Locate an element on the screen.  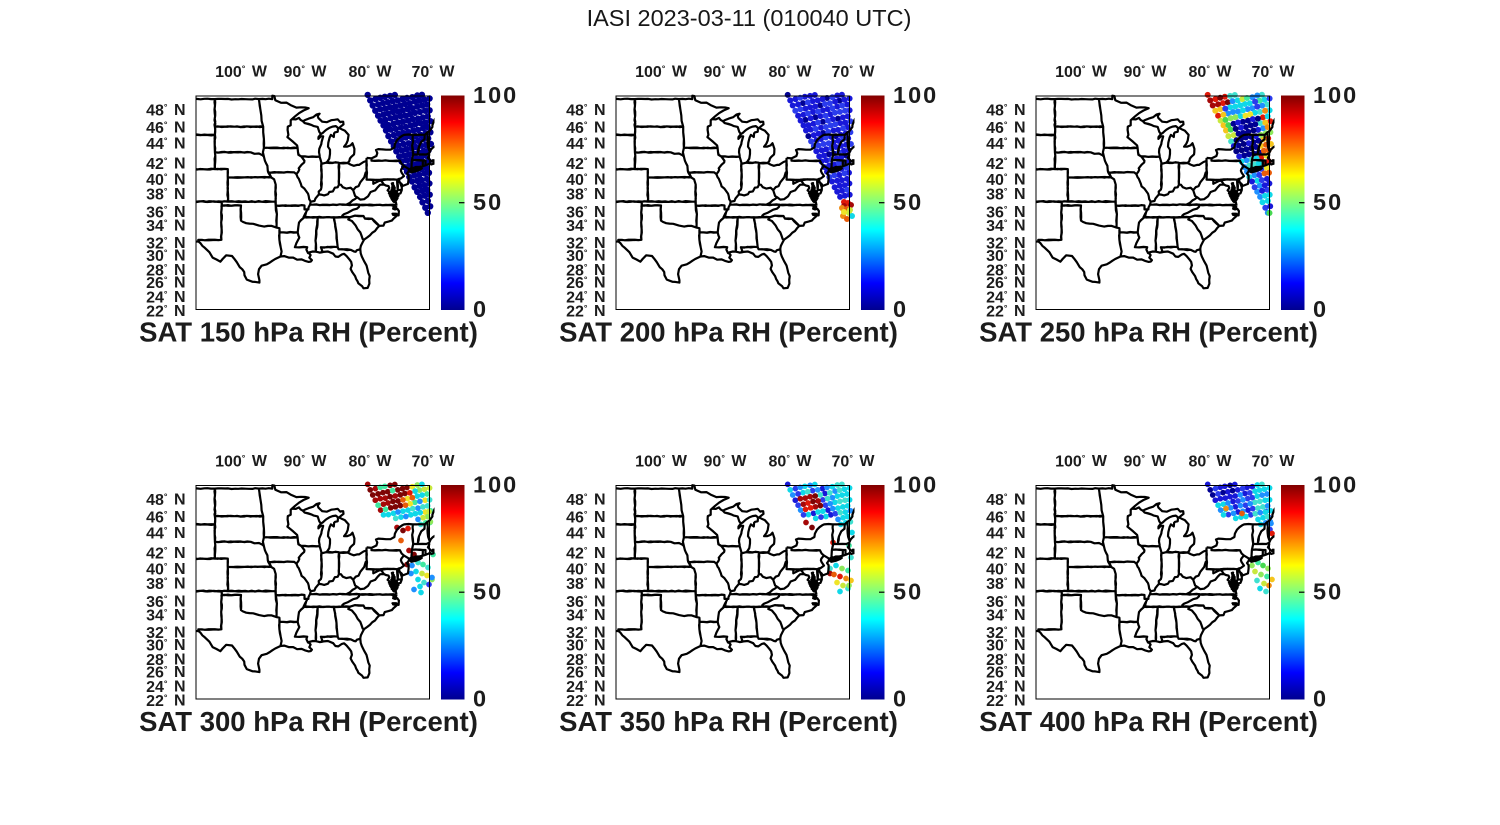
svg-text: SAT 350 hPa RH (Percent) is located at coordinates (728, 721).